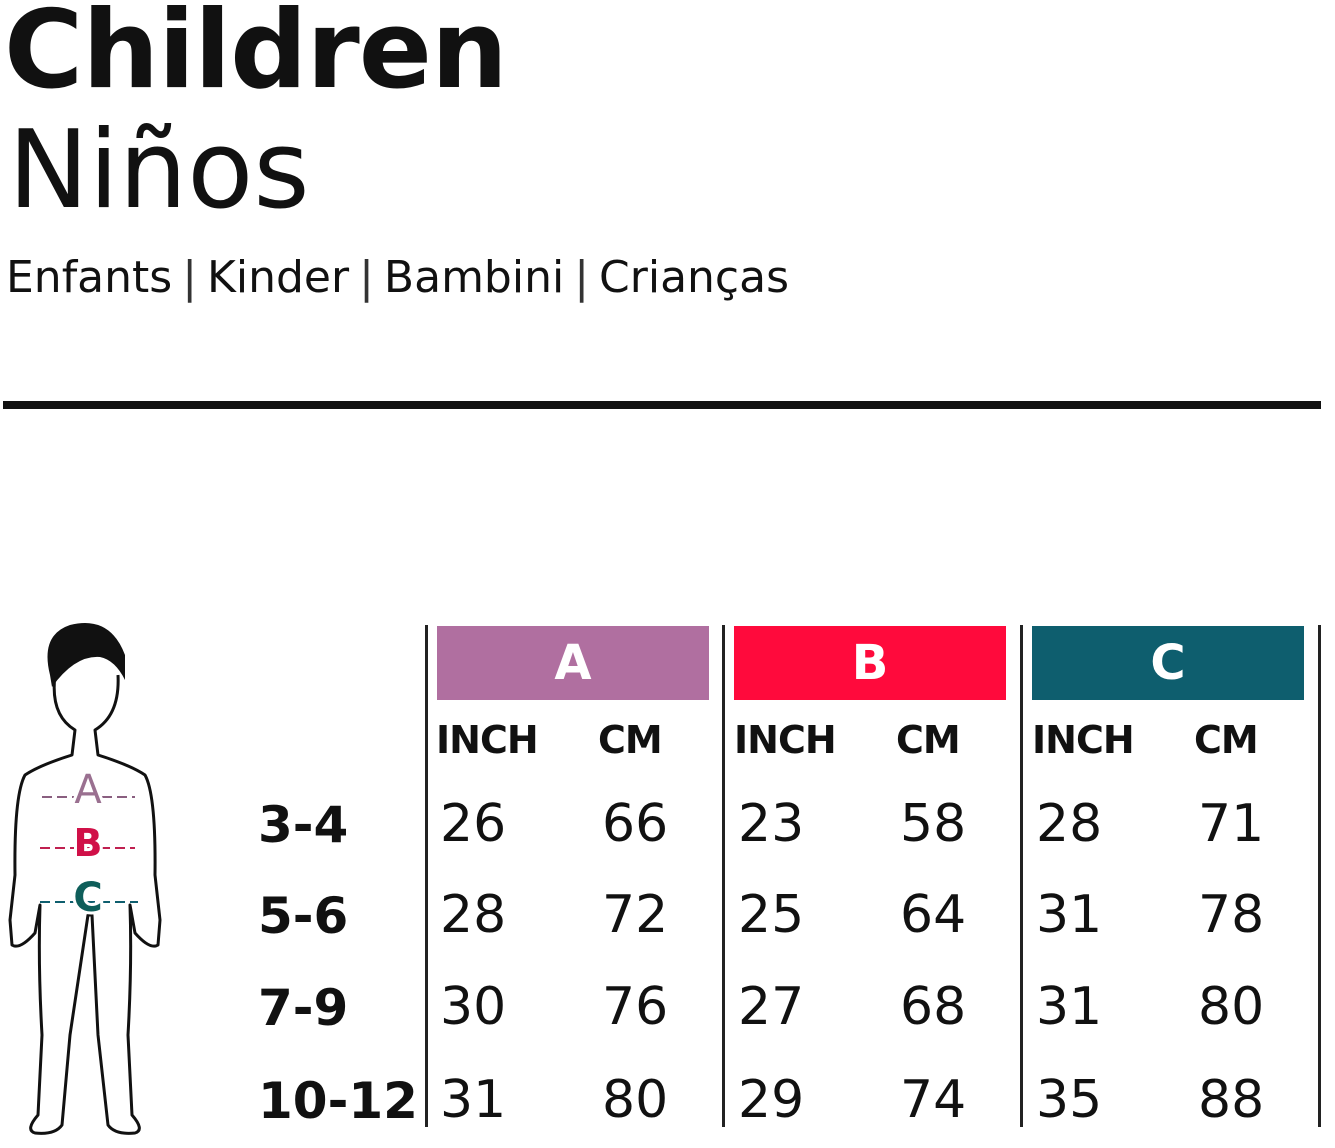 The height and width of the screenshot is (1148, 1335). I want to click on table-cell: 26, so click(473, 824).